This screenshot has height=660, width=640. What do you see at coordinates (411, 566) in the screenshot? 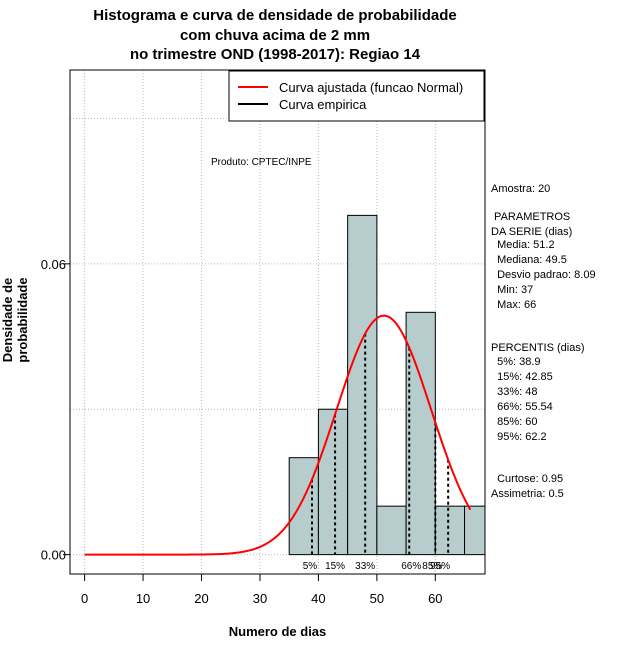
I see `percentile-label: 66%` at bounding box center [411, 566].